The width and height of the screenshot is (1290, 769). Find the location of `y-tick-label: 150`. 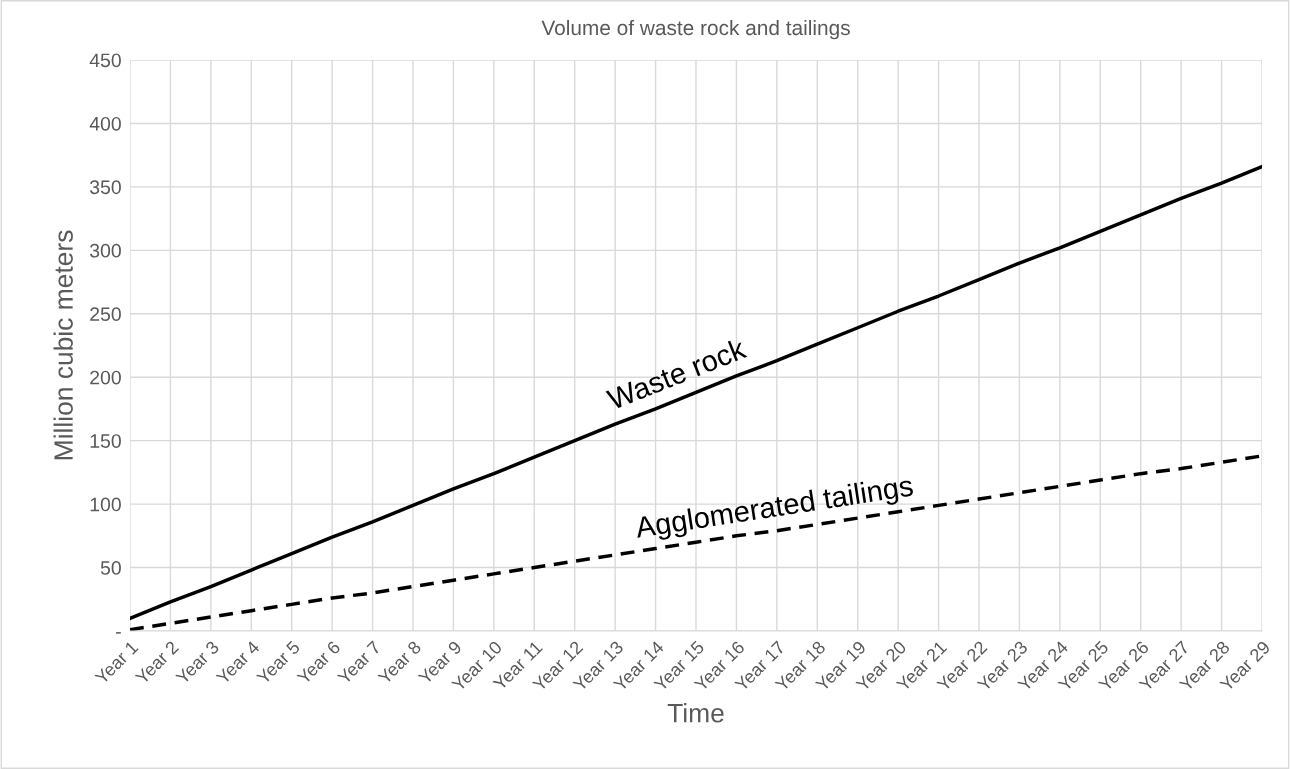

y-tick-label: 150 is located at coordinates (105, 441).